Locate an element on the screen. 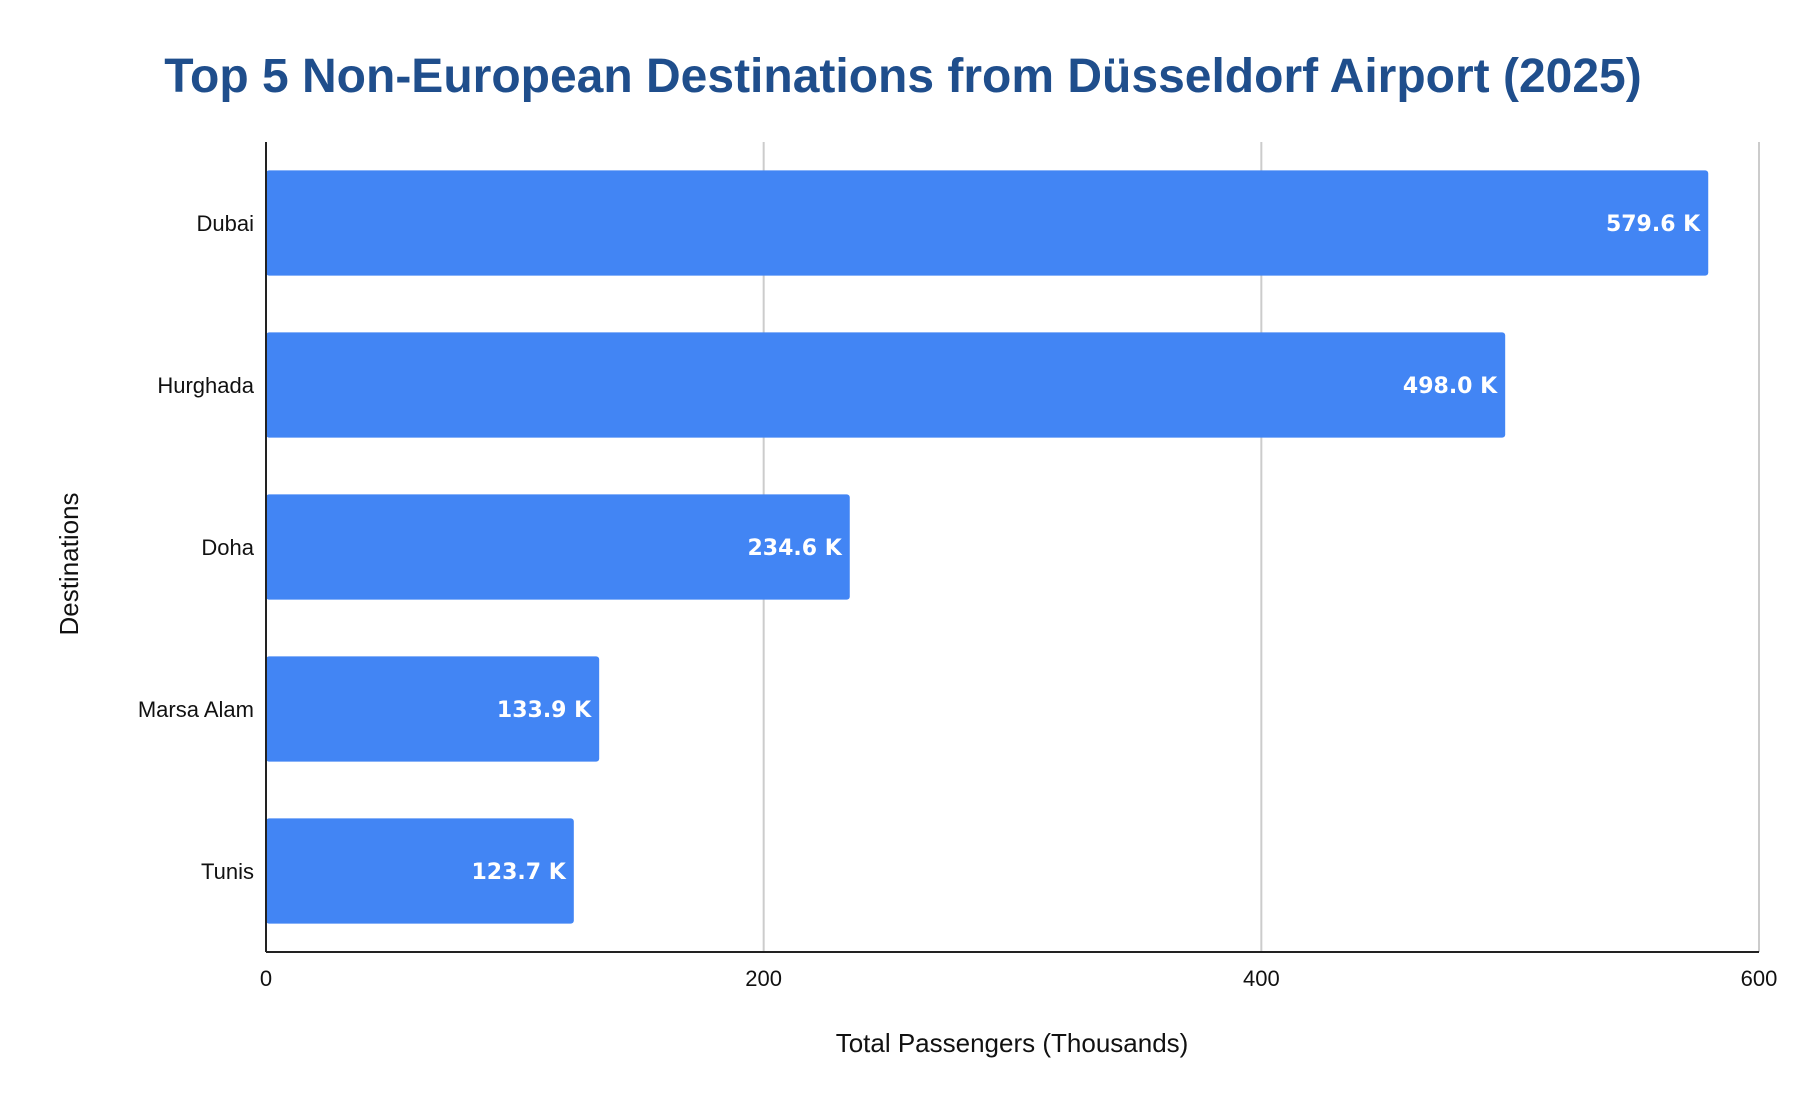 This screenshot has width=1806, height=1108. y-tick-label: Tunis is located at coordinates (227, 871).